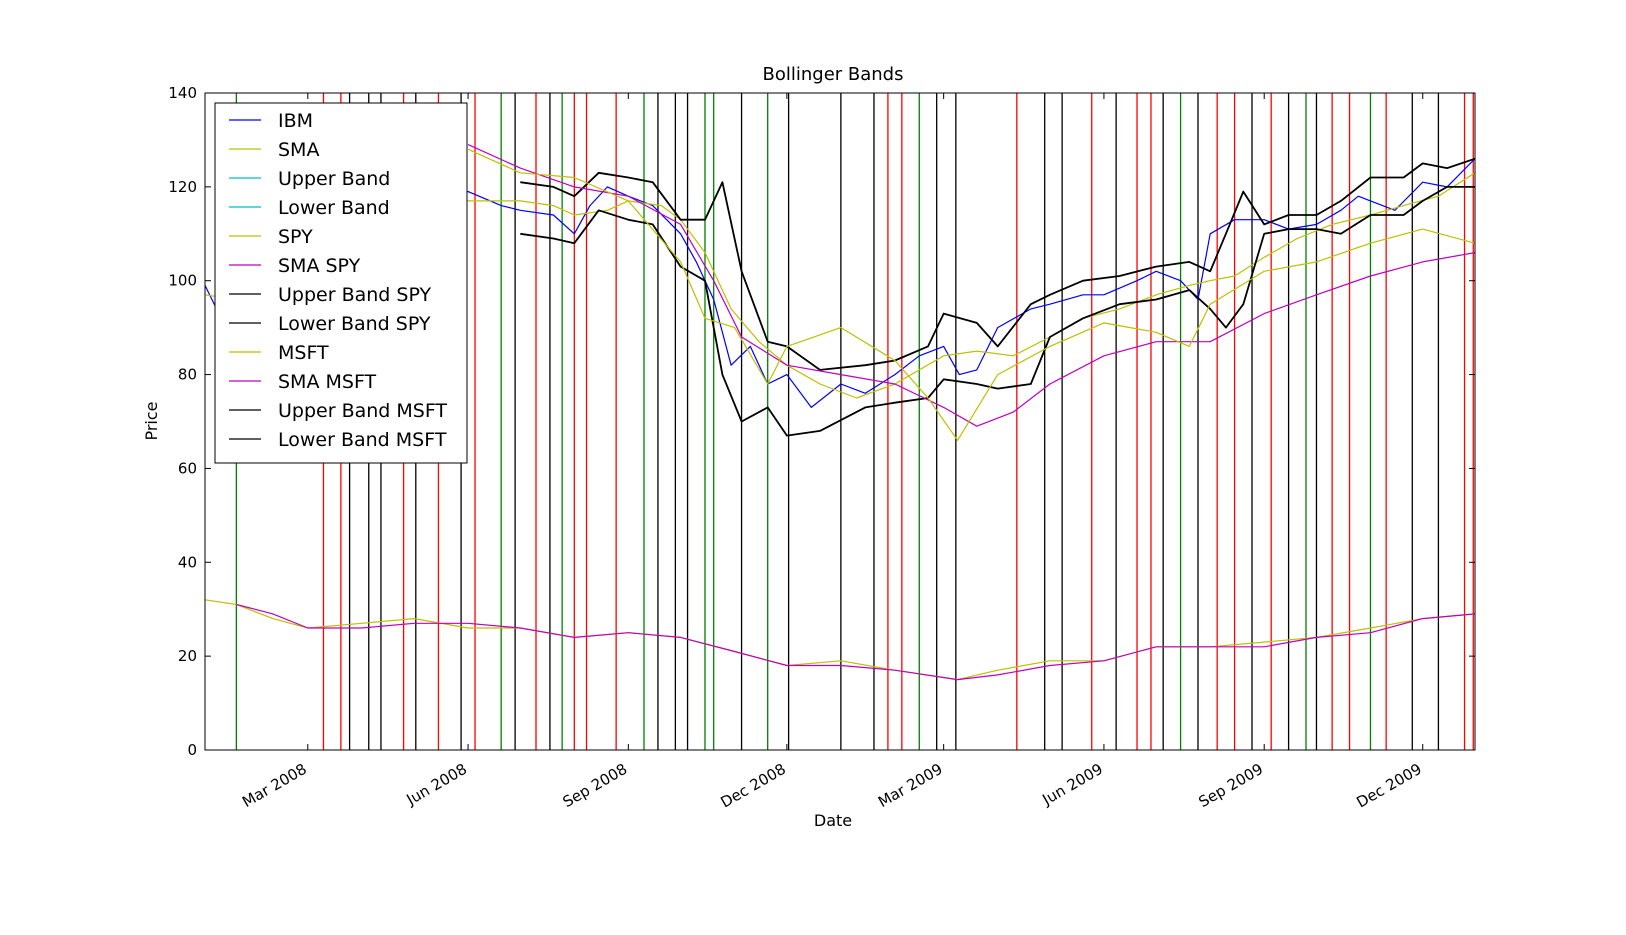 This screenshot has width=1626, height=935. What do you see at coordinates (334, 208) in the screenshot?
I see `legend-label-lower-band: Lower Band` at bounding box center [334, 208].